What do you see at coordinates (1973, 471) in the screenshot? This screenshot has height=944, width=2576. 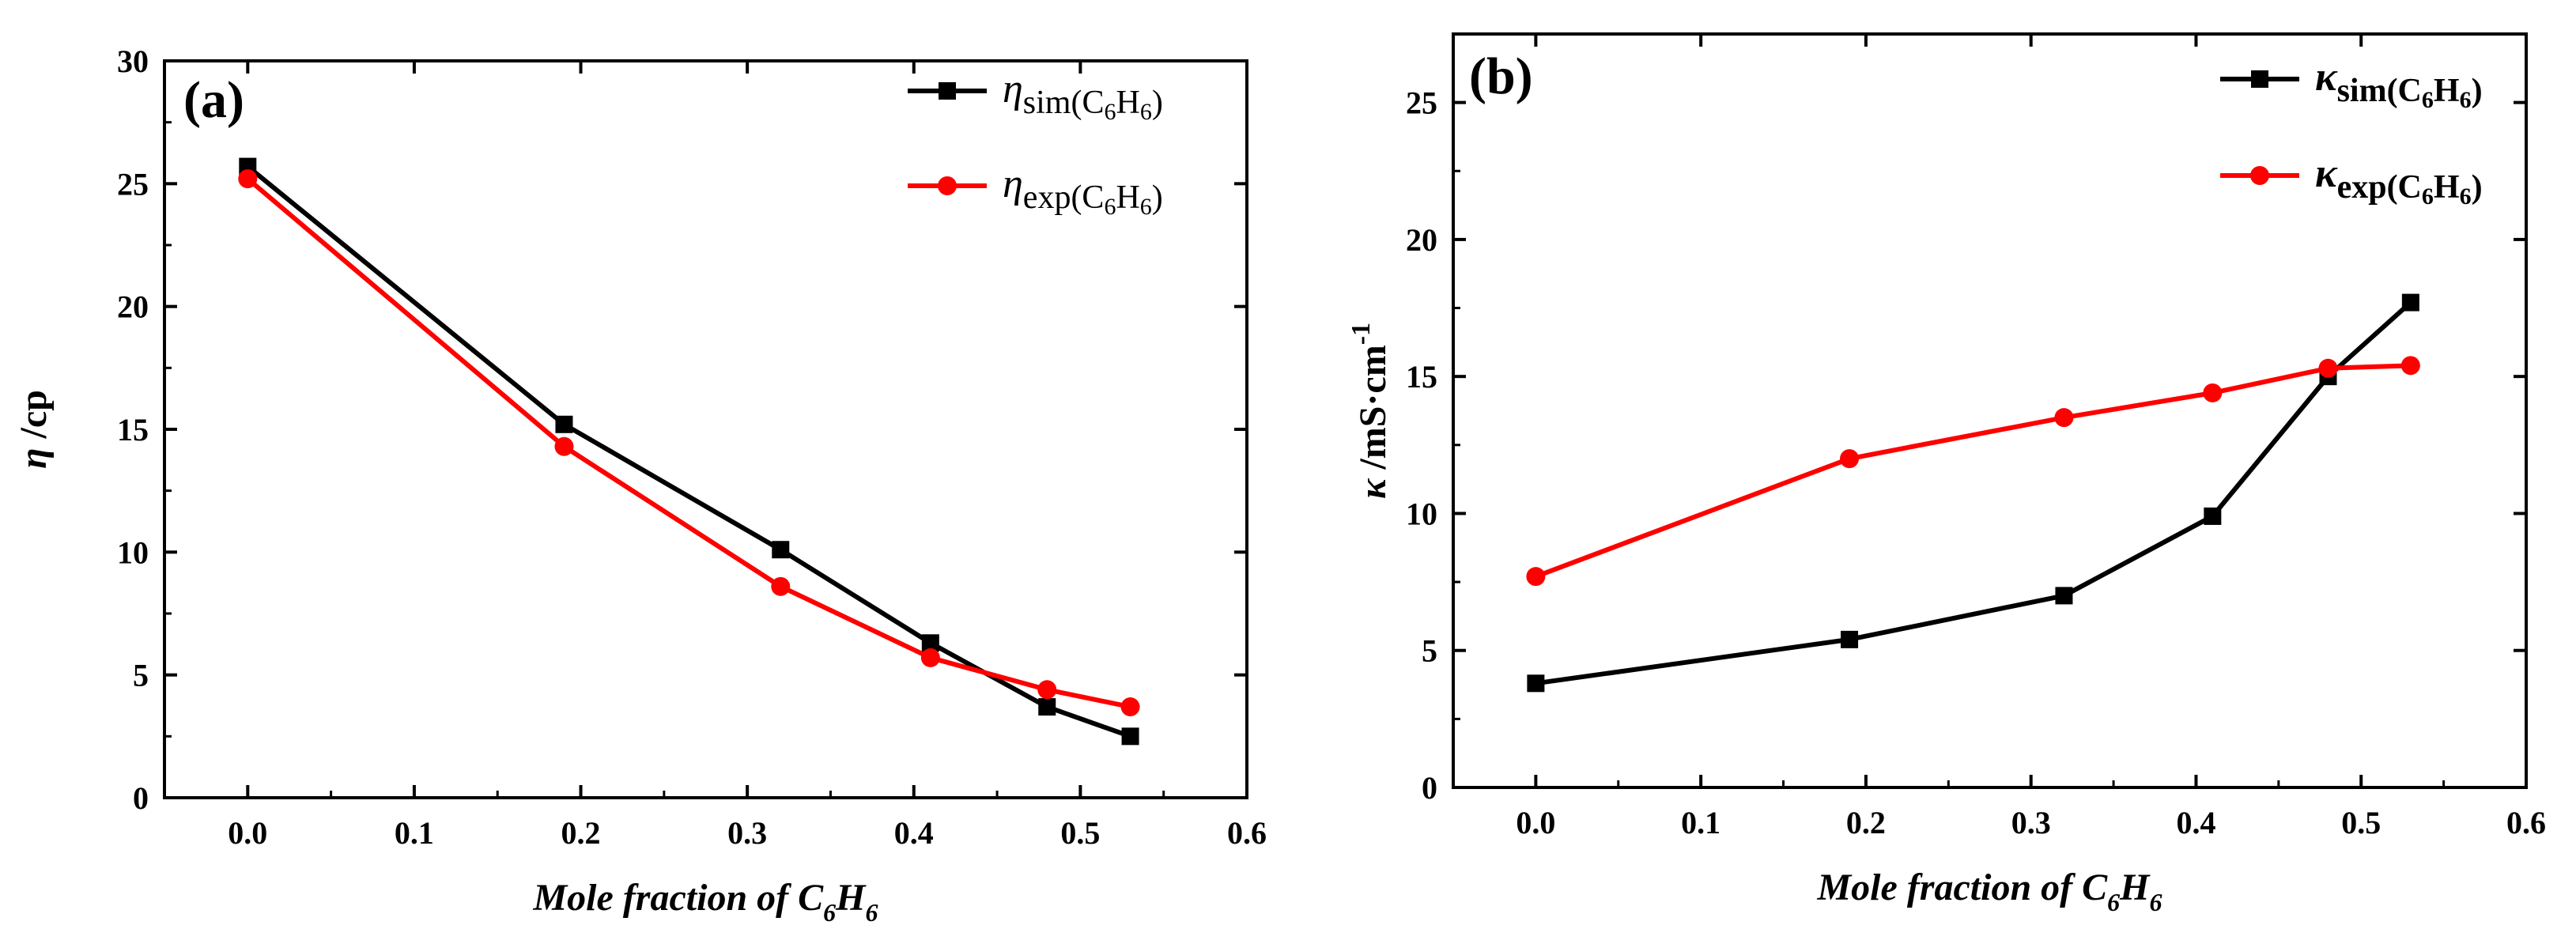 I see `series-line-circle` at bounding box center [1973, 471].